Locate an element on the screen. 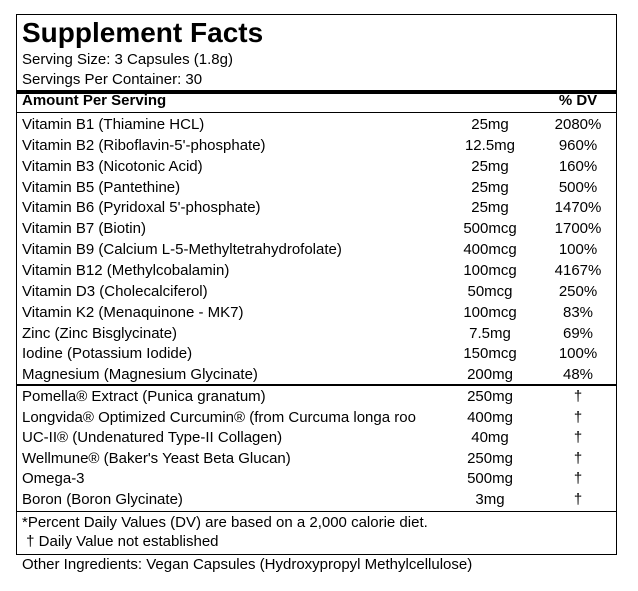 This screenshot has width=638, height=591. ingredient-amount: 7.5mg is located at coordinates (490, 333).